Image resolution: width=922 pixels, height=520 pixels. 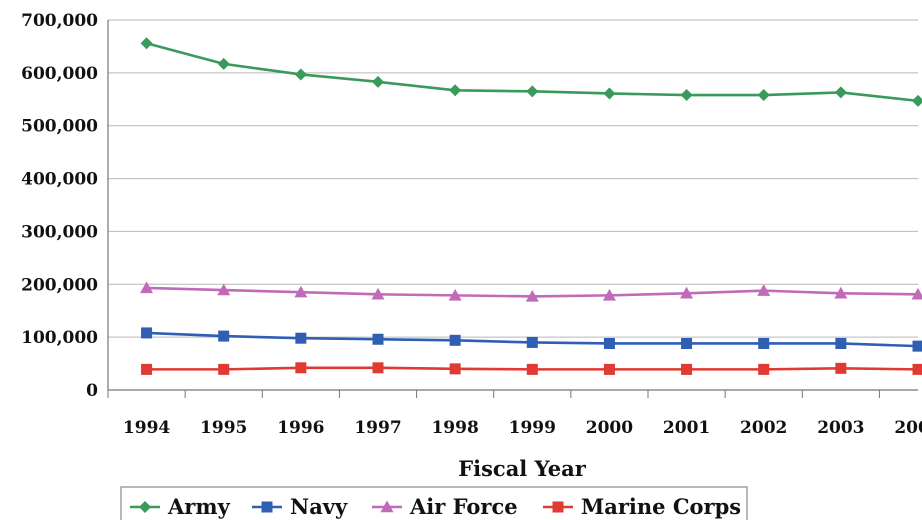 What do you see at coordinates (59, 180) in the screenshot?
I see `y-tick-label: 400,000` at bounding box center [59, 180].